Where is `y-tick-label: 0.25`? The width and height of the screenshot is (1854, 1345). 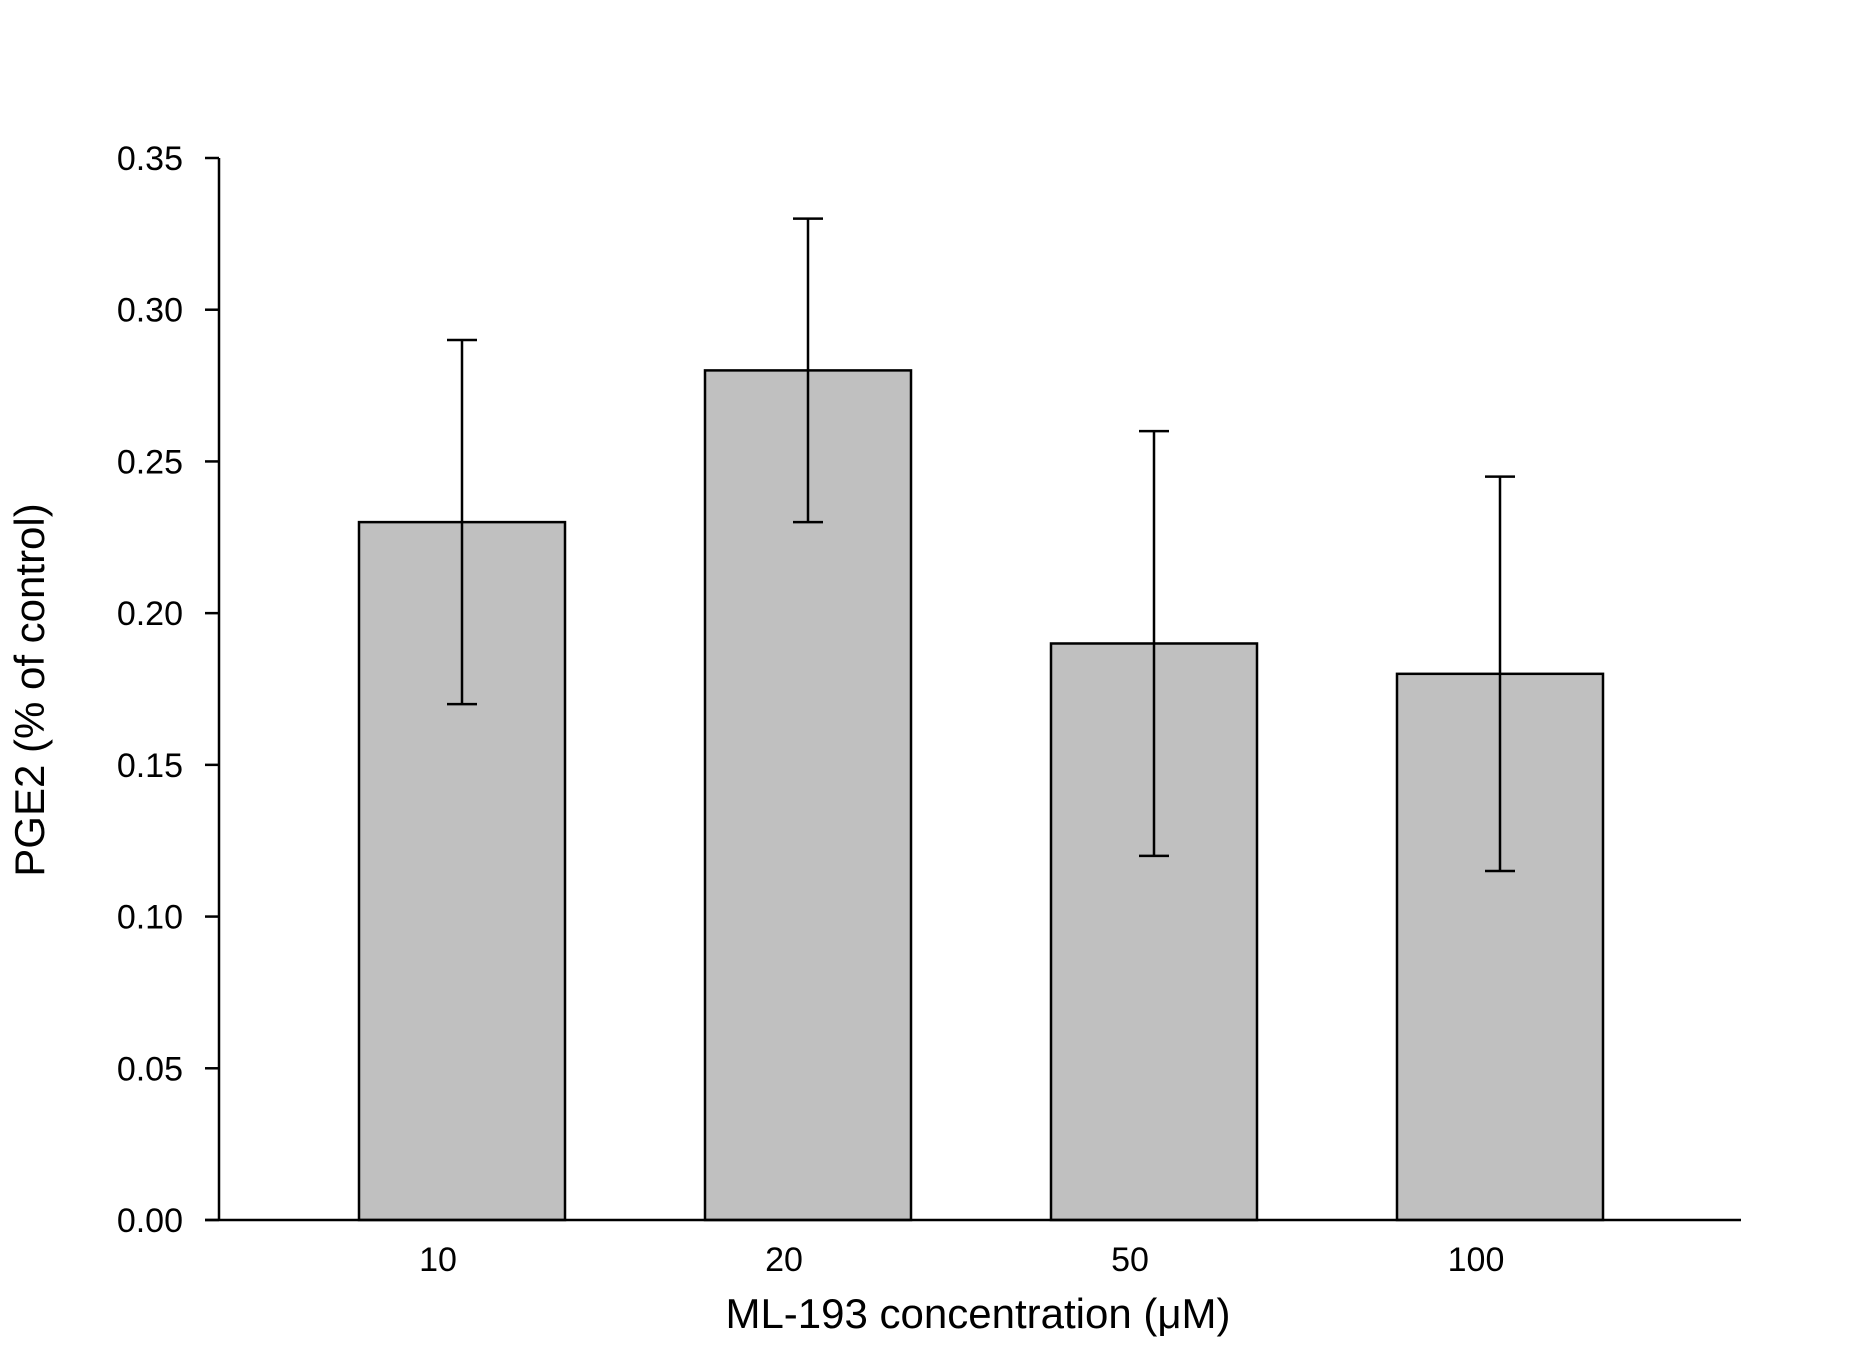 y-tick-label: 0.25 is located at coordinates (150, 462).